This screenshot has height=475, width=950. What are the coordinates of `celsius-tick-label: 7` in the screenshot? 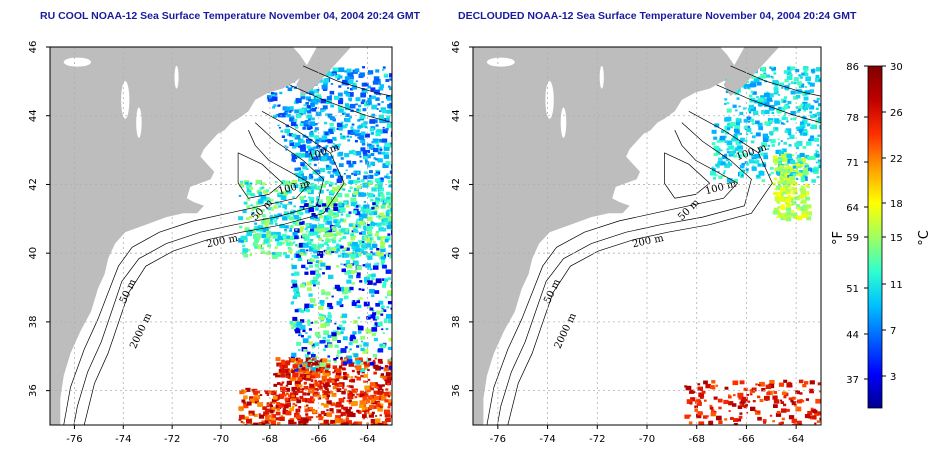 It's located at (893, 331).